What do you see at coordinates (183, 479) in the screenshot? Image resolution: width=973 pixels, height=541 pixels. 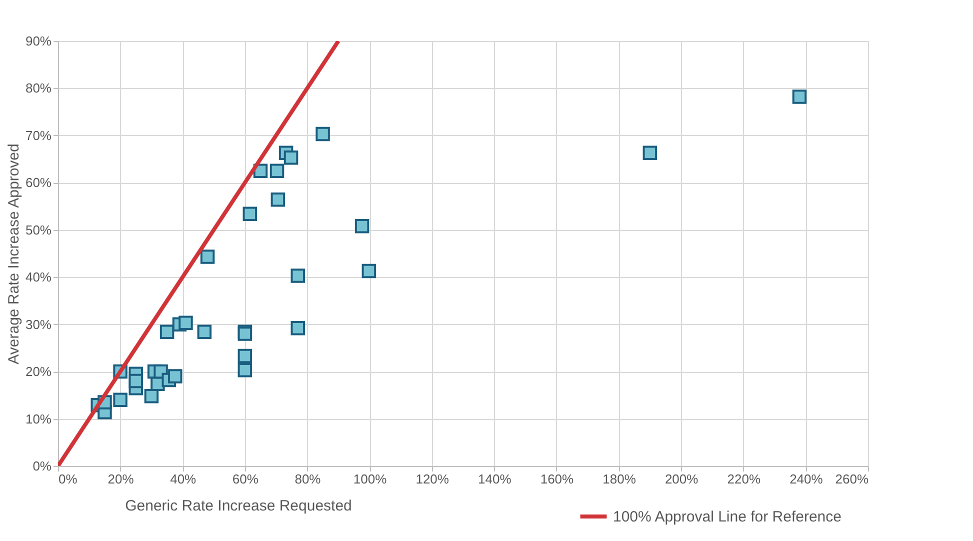 I see `x-tick-label: 40%` at bounding box center [183, 479].